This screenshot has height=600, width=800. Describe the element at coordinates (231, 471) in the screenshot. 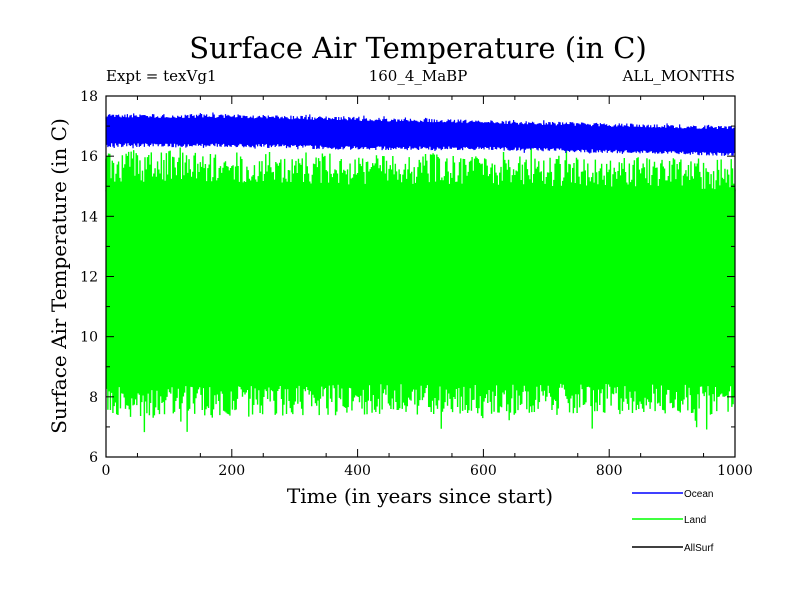

I see `x-tick-label: 200` at that location.